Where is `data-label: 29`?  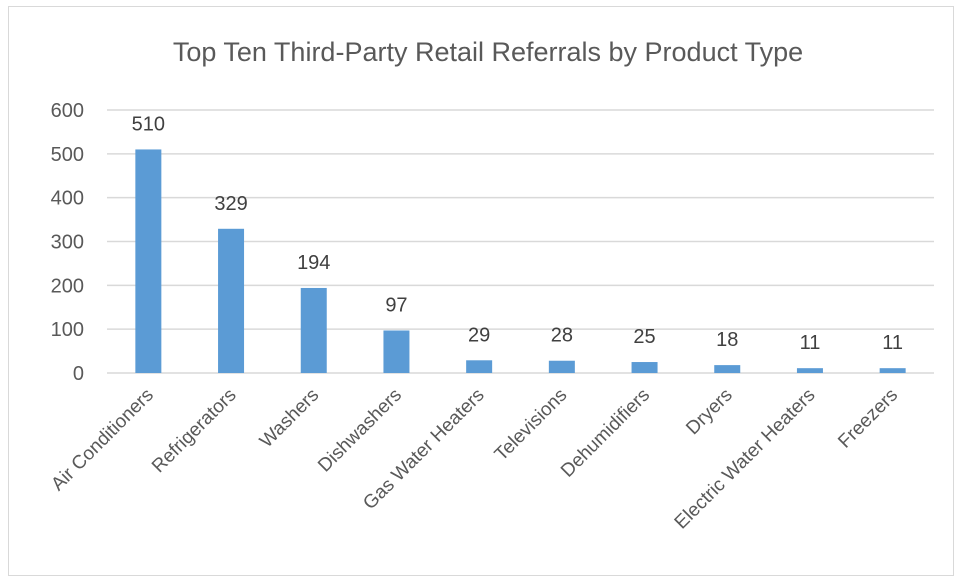 data-label: 29 is located at coordinates (479, 335).